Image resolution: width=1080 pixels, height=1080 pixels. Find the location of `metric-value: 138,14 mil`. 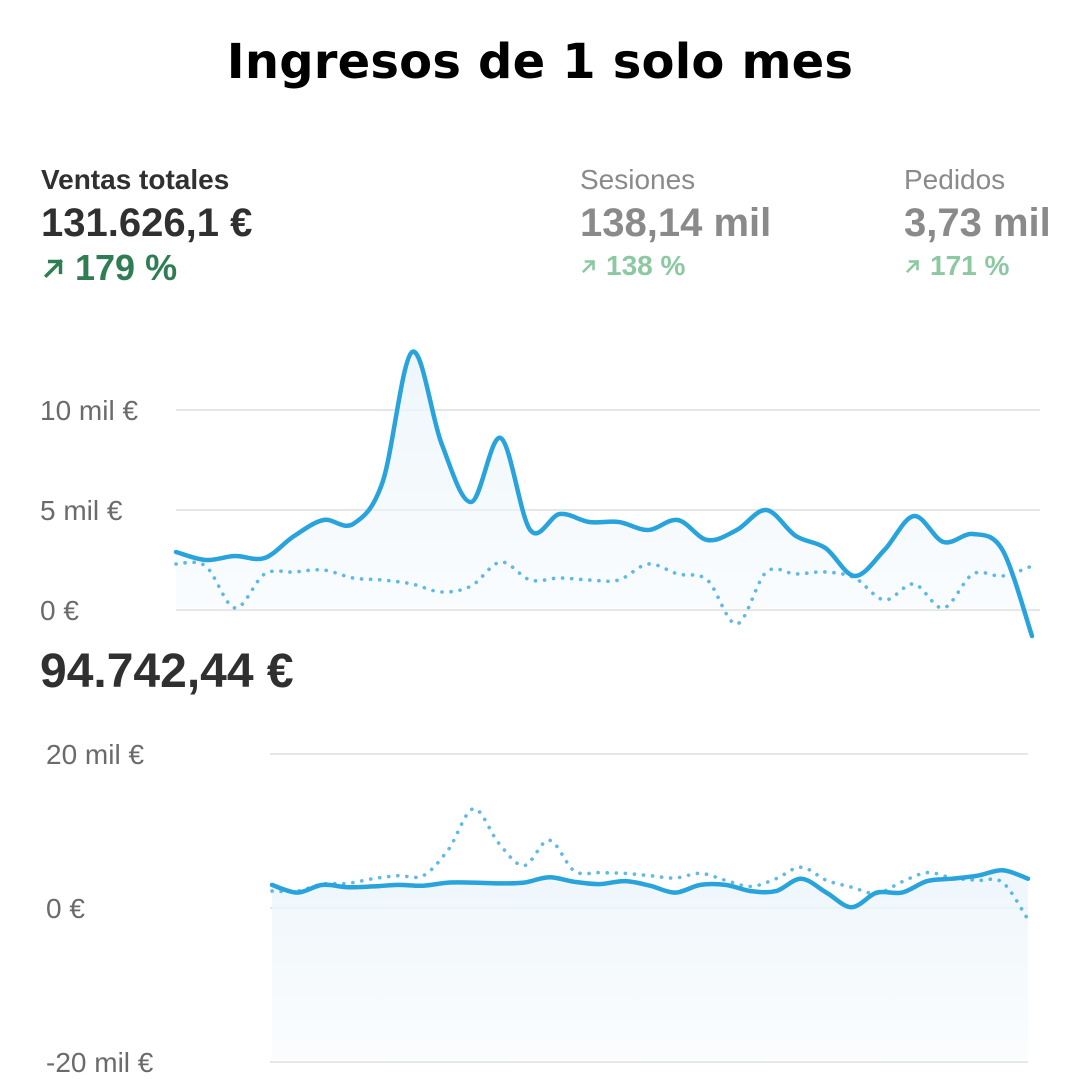

metric-value: 138,14 mil is located at coordinates (676, 223).